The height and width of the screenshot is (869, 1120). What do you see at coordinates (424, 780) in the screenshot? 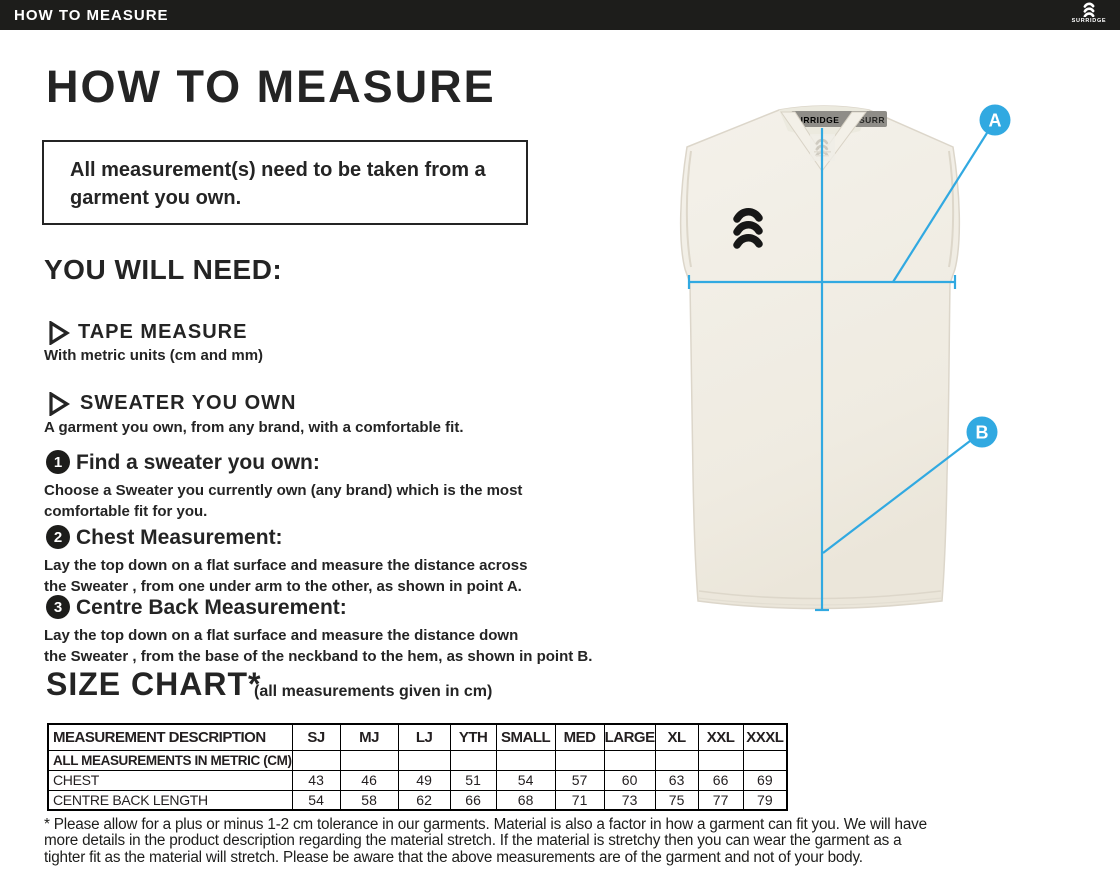
I see `size-chart-value-cell: 49` at bounding box center [424, 780].